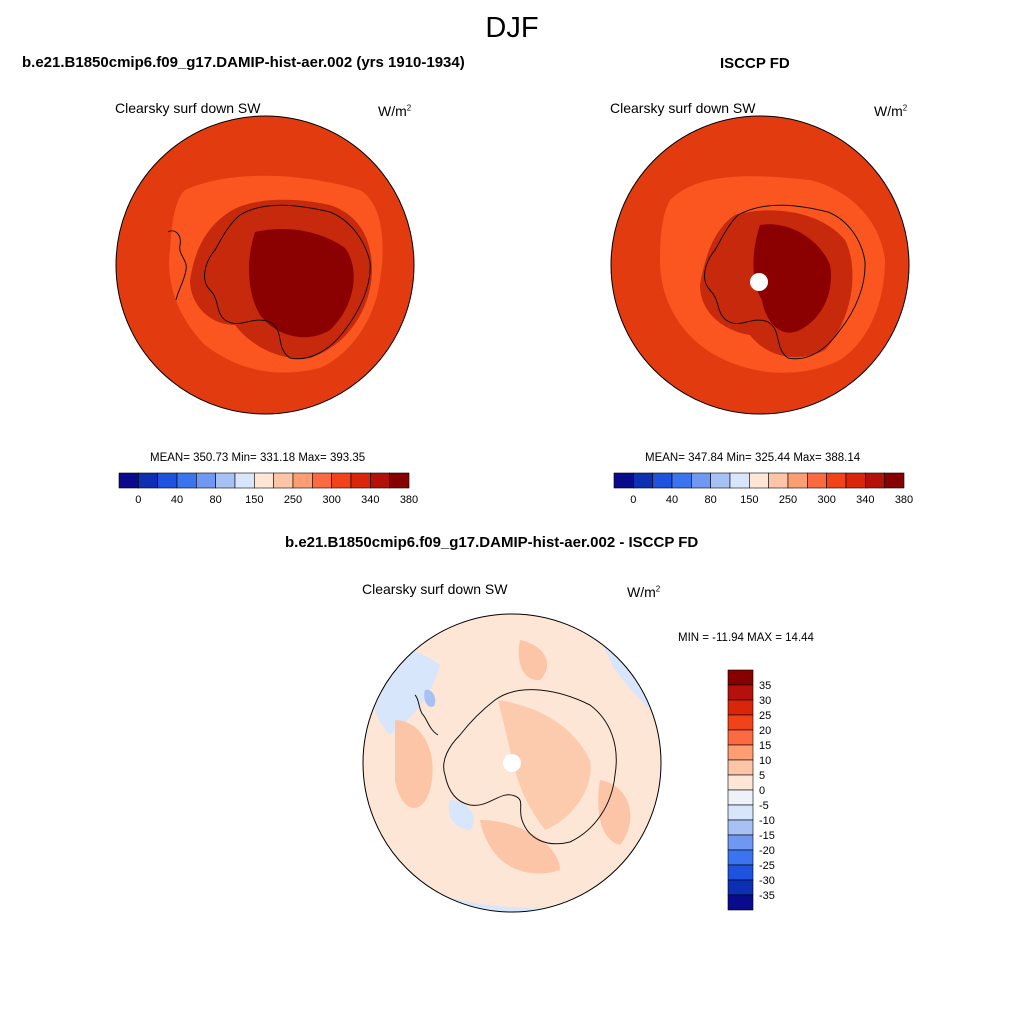  I want to click on panel1-colorbar-tick-label: 380, so click(409, 500).